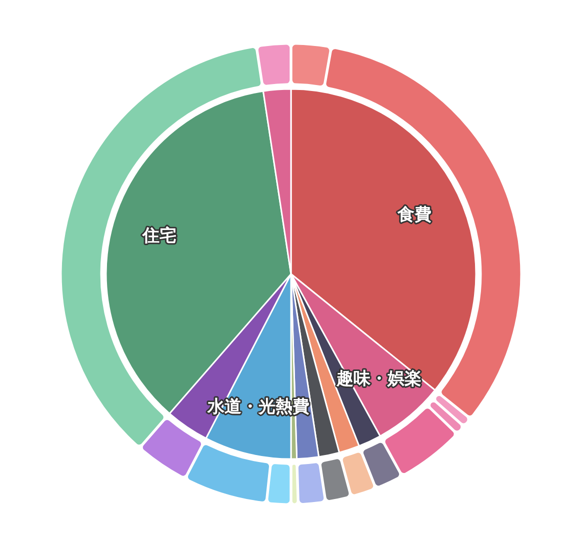 The width and height of the screenshot is (582, 548). I want to click on slice-label: 食費, so click(414, 214).